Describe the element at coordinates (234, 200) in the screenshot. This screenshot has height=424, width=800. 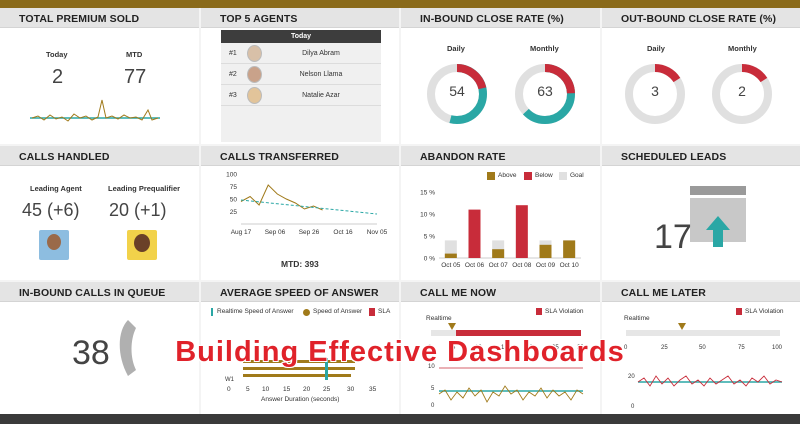
I see `y-tick: 50` at that location.